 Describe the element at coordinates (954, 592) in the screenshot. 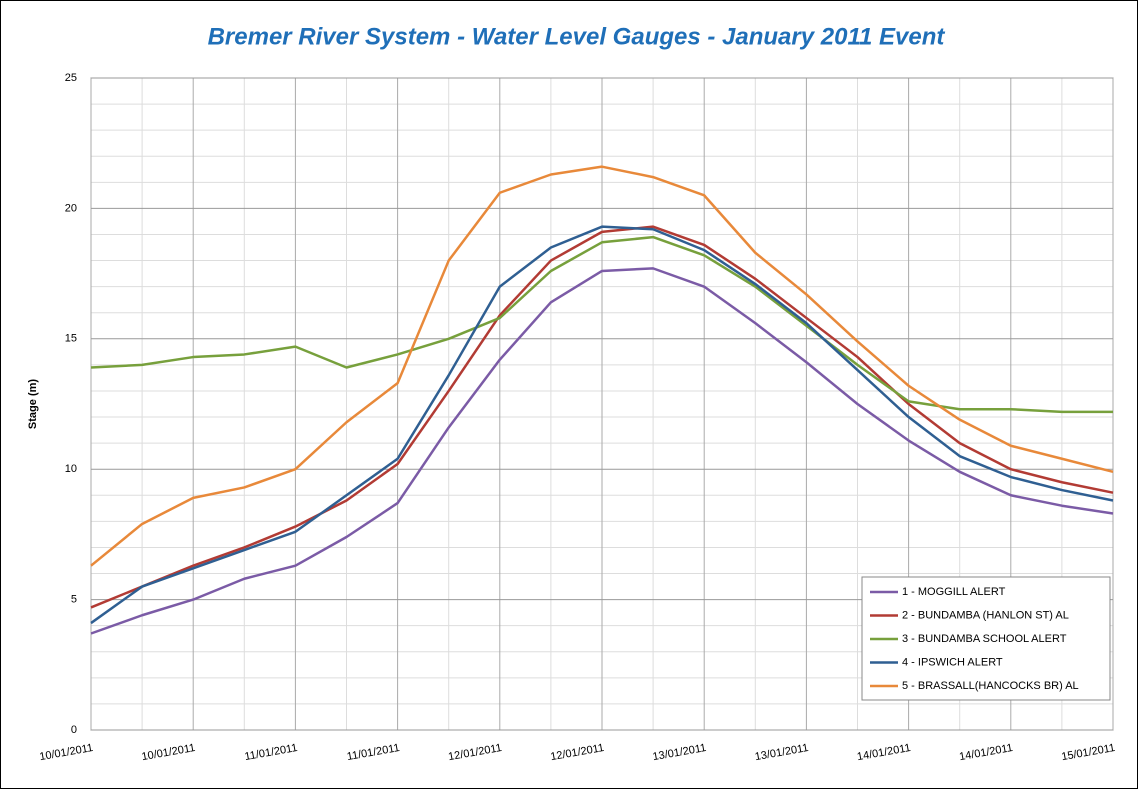

I see `legend-label: 1 - MOGGILL ALERT` at that location.